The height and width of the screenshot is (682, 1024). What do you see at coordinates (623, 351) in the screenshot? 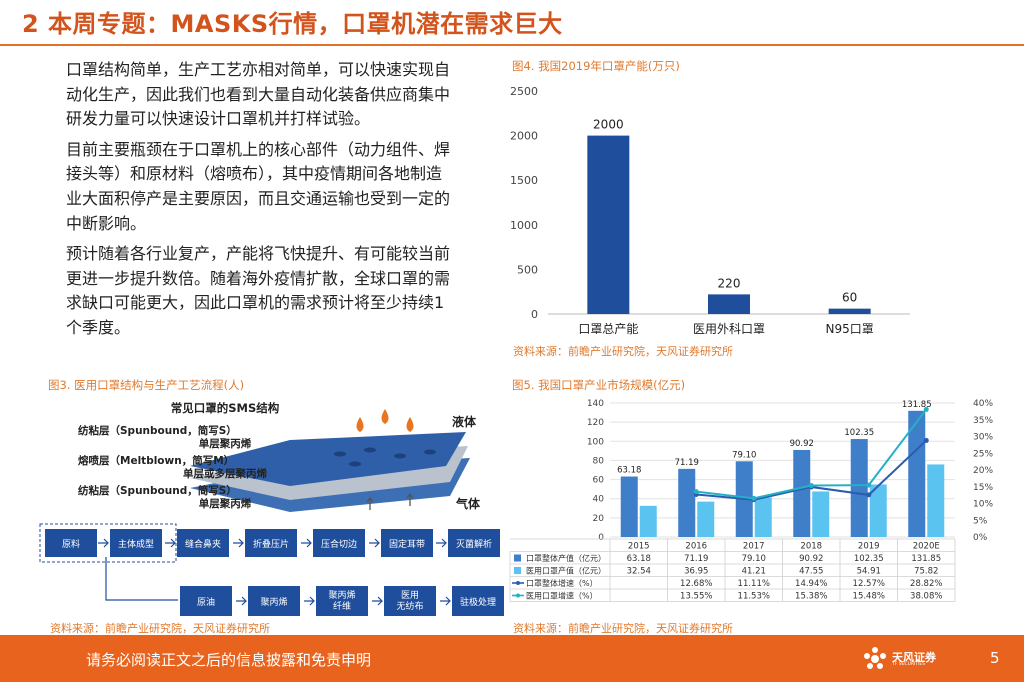
I see `figure4-source: 资料来源：前瞻产业研究院，天风证券研究所` at bounding box center [623, 351].